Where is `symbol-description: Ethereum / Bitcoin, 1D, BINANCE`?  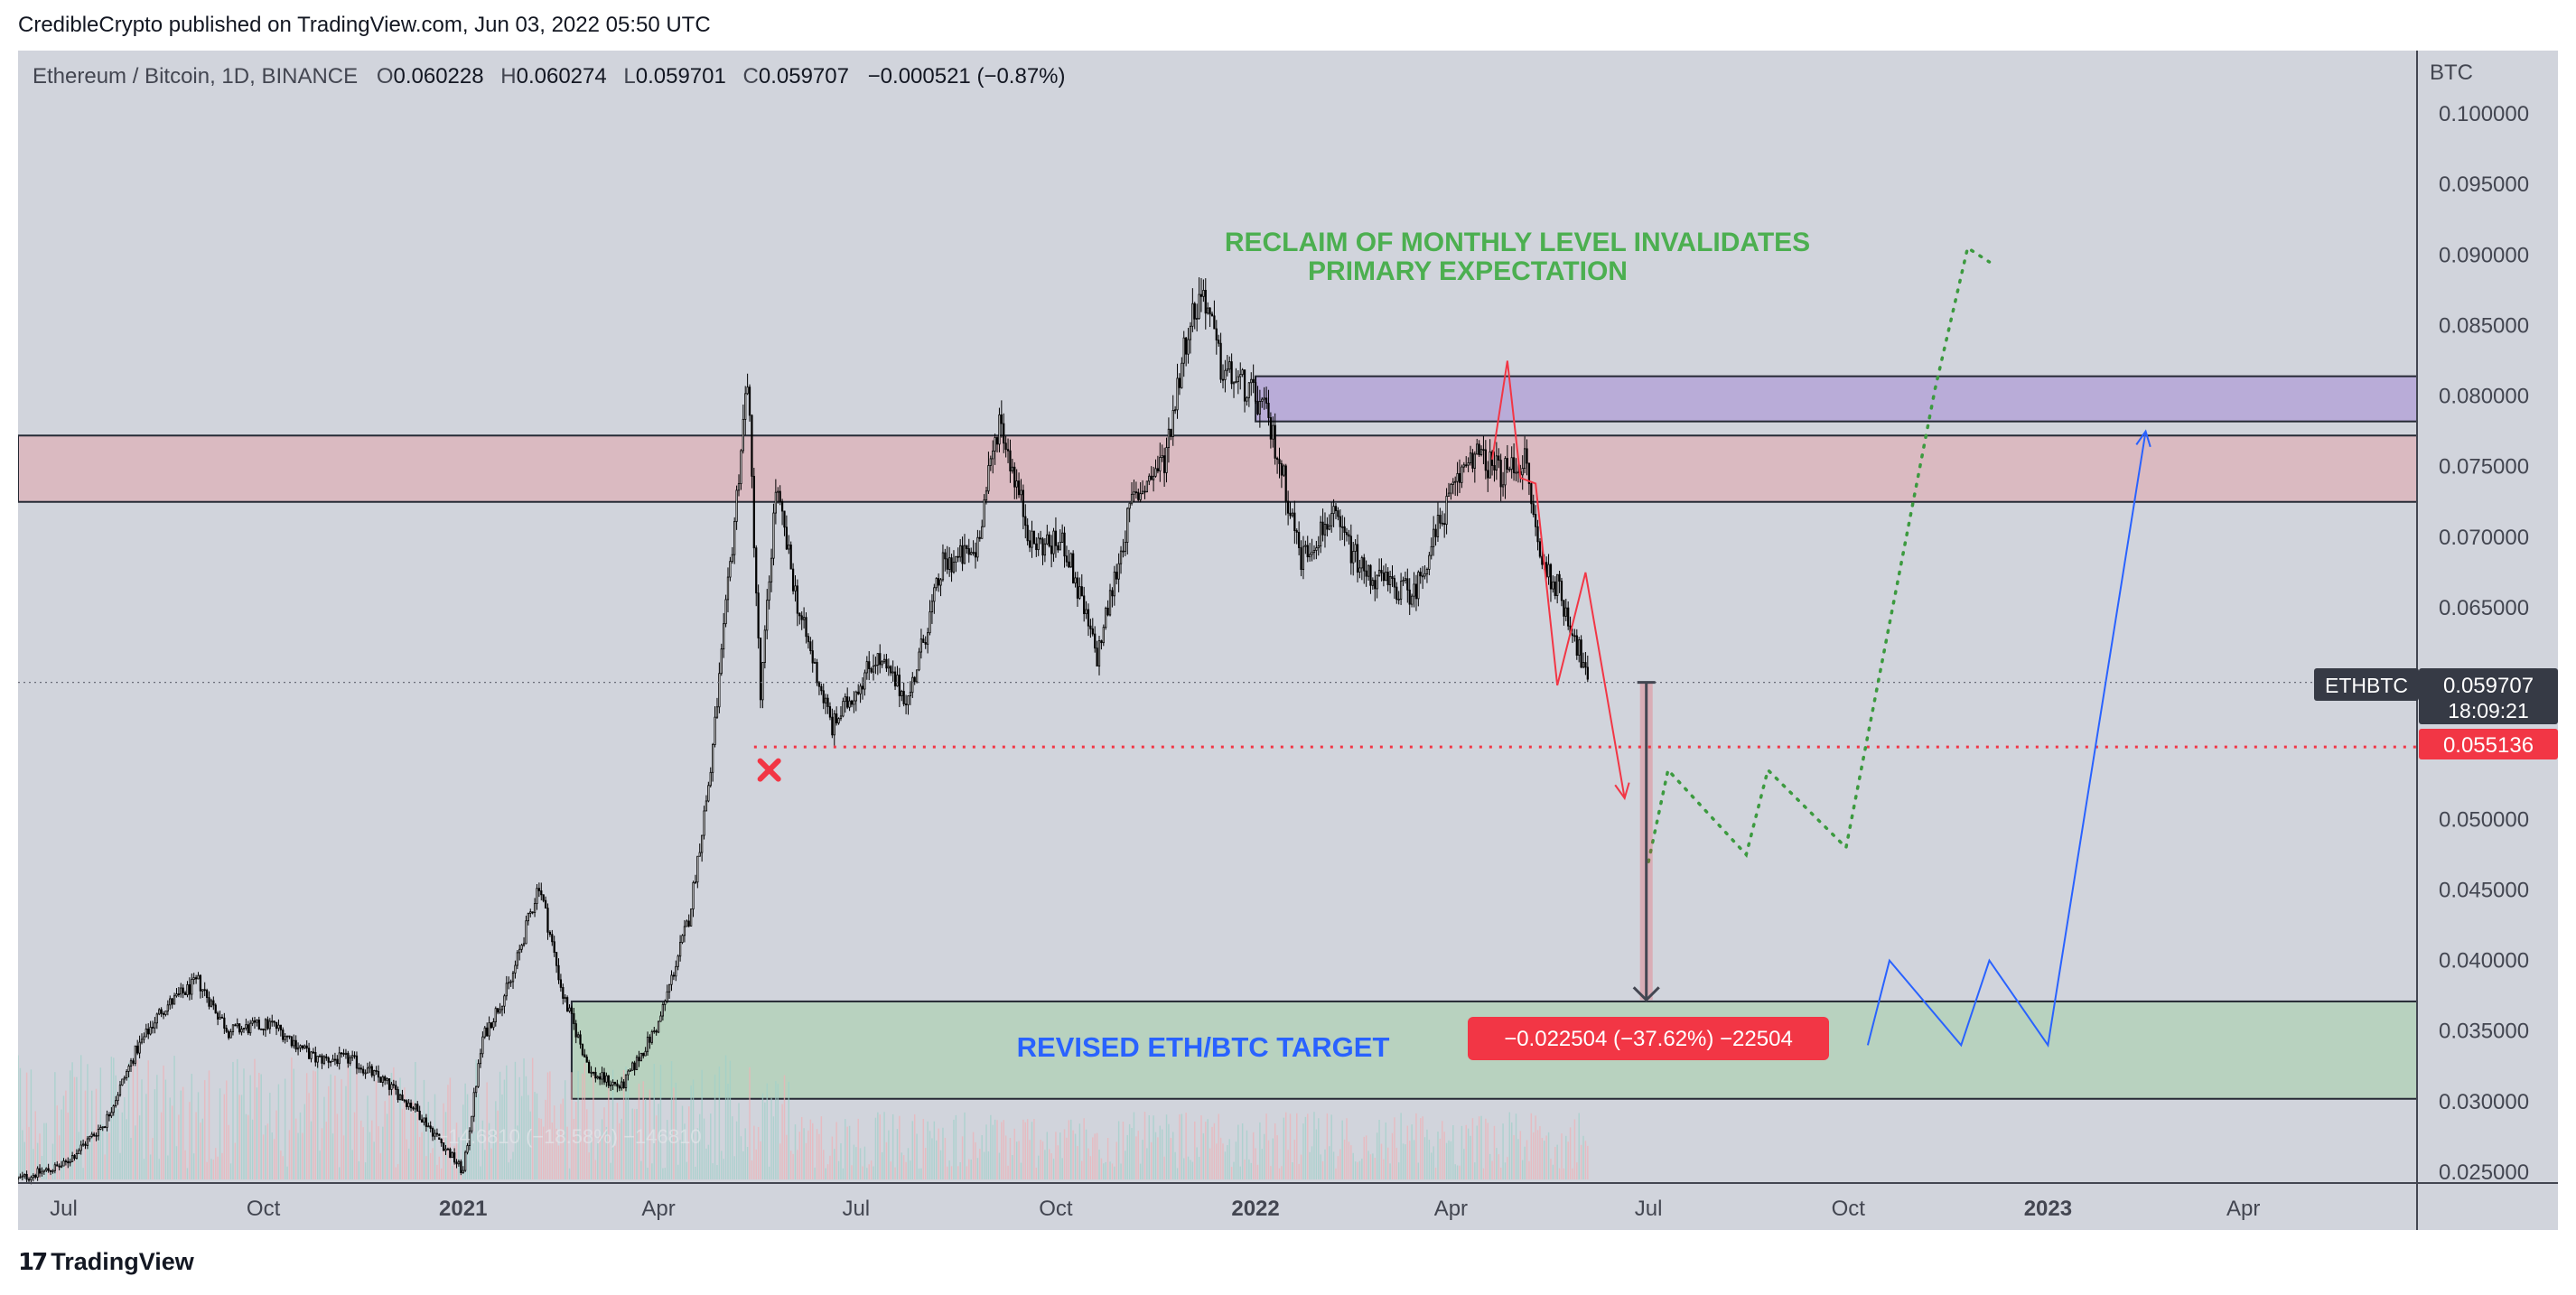
symbol-description: Ethereum / Bitcoin, 1D, BINANCE is located at coordinates (195, 76).